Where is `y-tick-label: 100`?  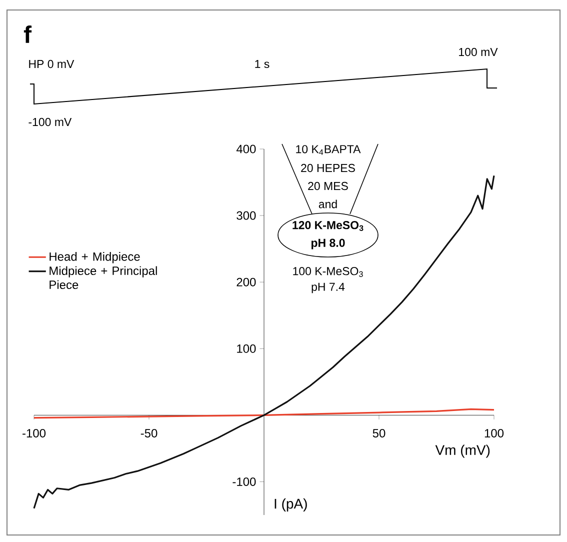 y-tick-label: 100 is located at coordinates (246, 348).